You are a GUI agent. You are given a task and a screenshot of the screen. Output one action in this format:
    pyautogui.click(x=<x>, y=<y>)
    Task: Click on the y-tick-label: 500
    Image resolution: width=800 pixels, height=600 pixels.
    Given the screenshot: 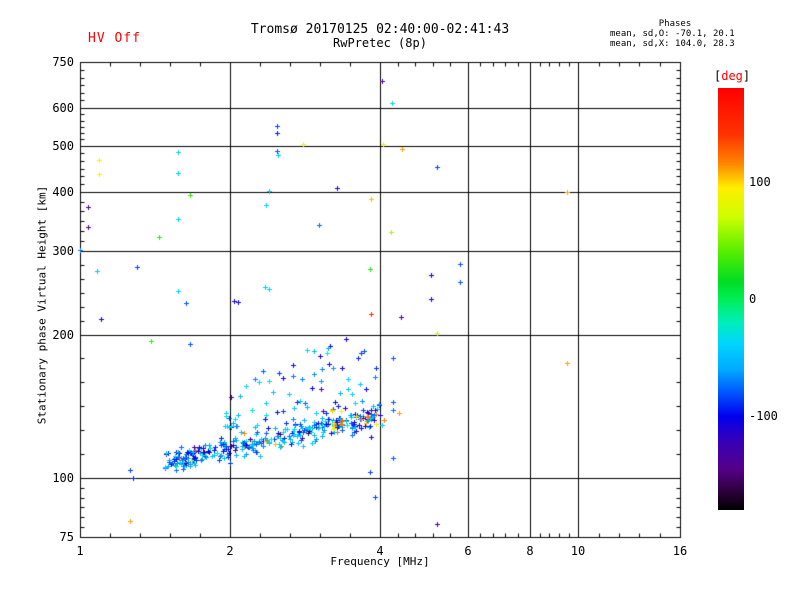 What is the action you would take?
    pyautogui.click(x=63, y=146)
    